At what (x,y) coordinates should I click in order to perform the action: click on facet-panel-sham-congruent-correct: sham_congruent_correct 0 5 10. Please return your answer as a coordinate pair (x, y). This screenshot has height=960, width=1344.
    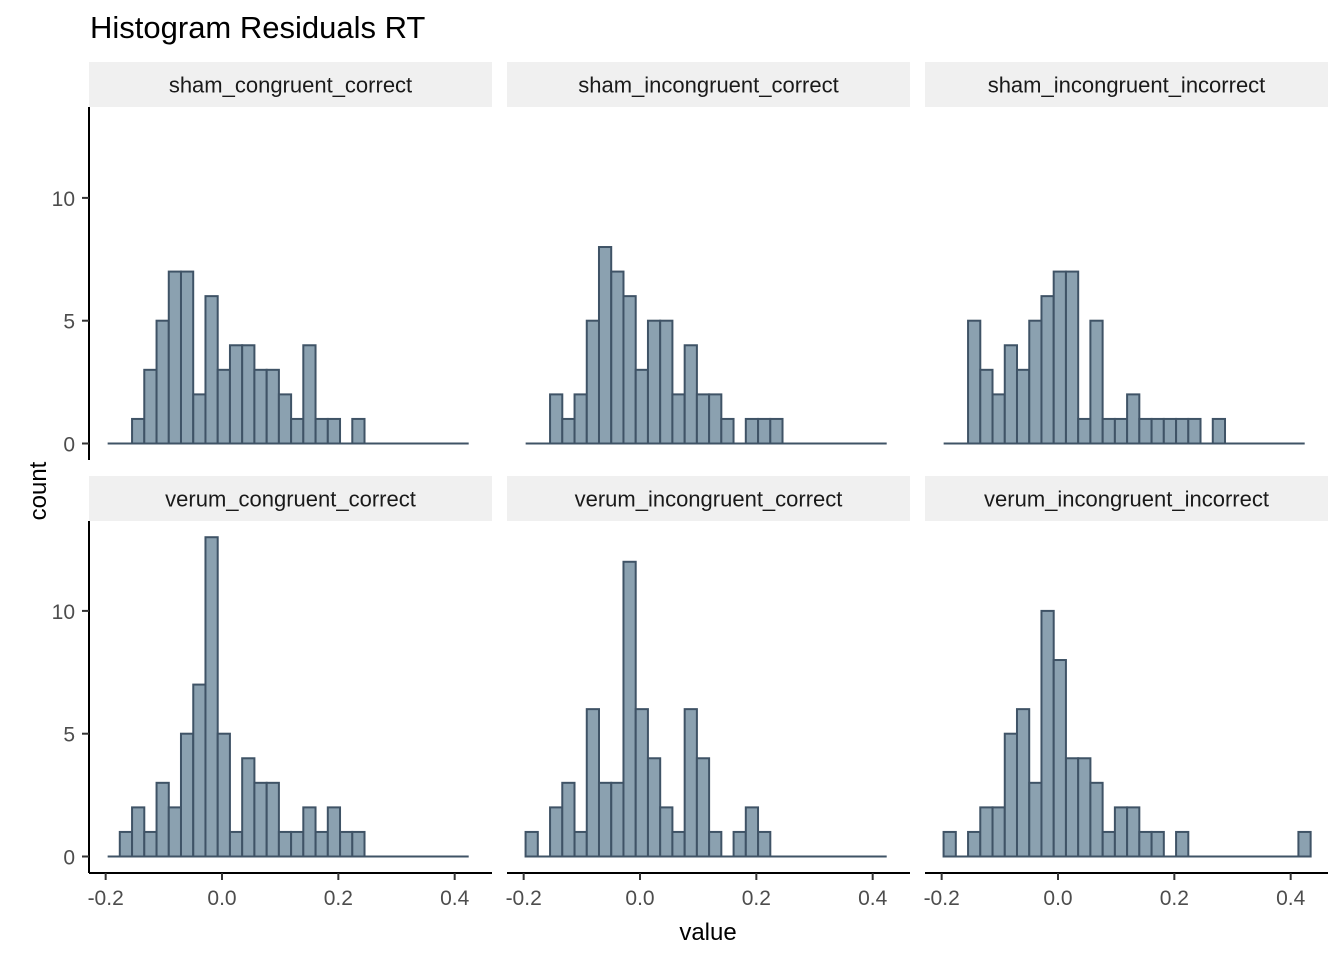
    Looking at the image, I should click on (272, 261).